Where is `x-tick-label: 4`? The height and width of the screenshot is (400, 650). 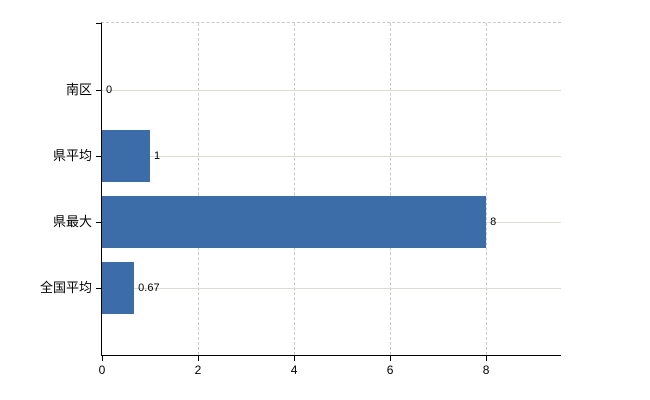 x-tick-label: 4 is located at coordinates (294, 370).